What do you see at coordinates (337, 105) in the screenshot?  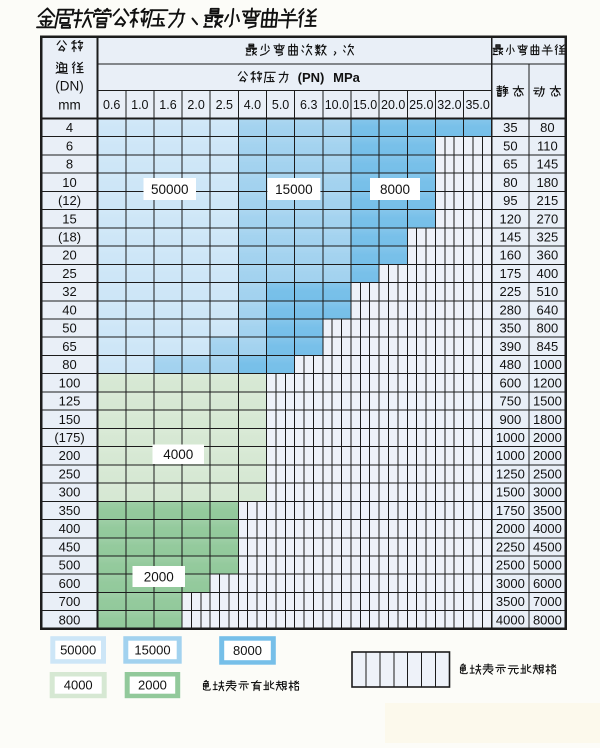 I see `svg-text: 10.0` at bounding box center [337, 105].